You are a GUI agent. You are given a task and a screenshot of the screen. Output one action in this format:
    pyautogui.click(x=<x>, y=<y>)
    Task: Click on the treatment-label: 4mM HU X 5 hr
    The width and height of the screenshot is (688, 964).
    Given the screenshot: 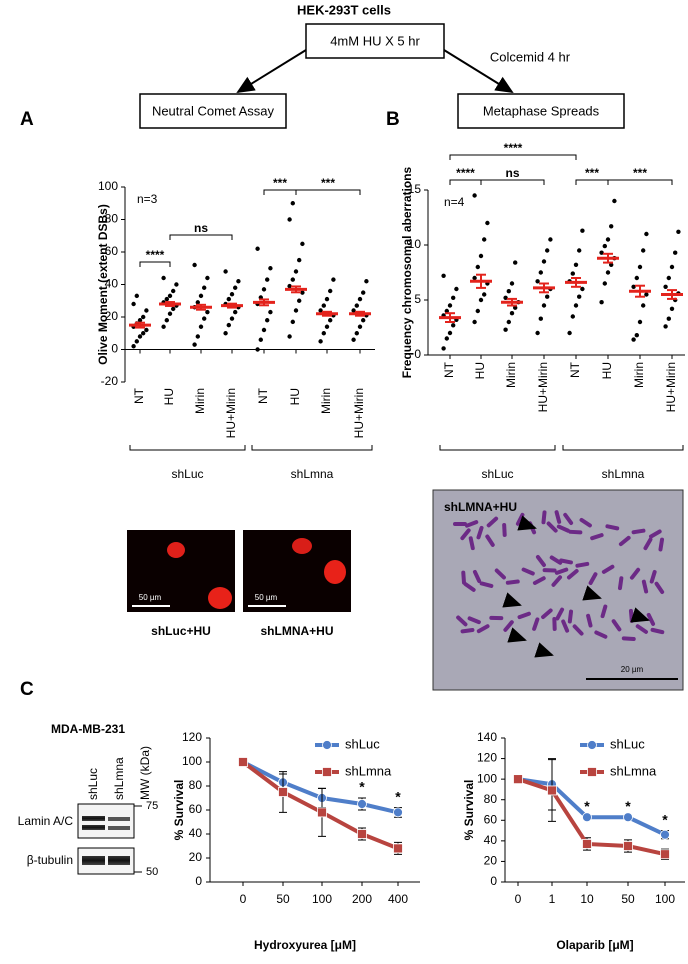 What is the action you would take?
    pyautogui.click(x=375, y=40)
    